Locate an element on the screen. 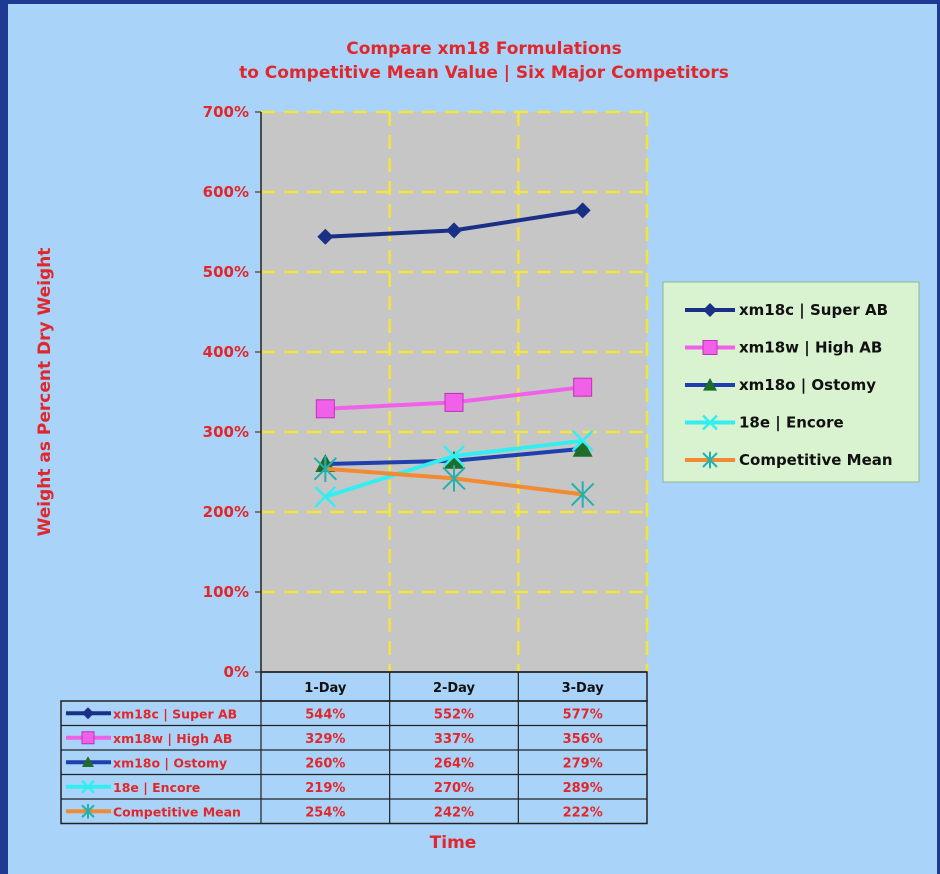 This screenshot has height=874, width=940. legend-item: xm18w | High AB is located at coordinates (783, 348).